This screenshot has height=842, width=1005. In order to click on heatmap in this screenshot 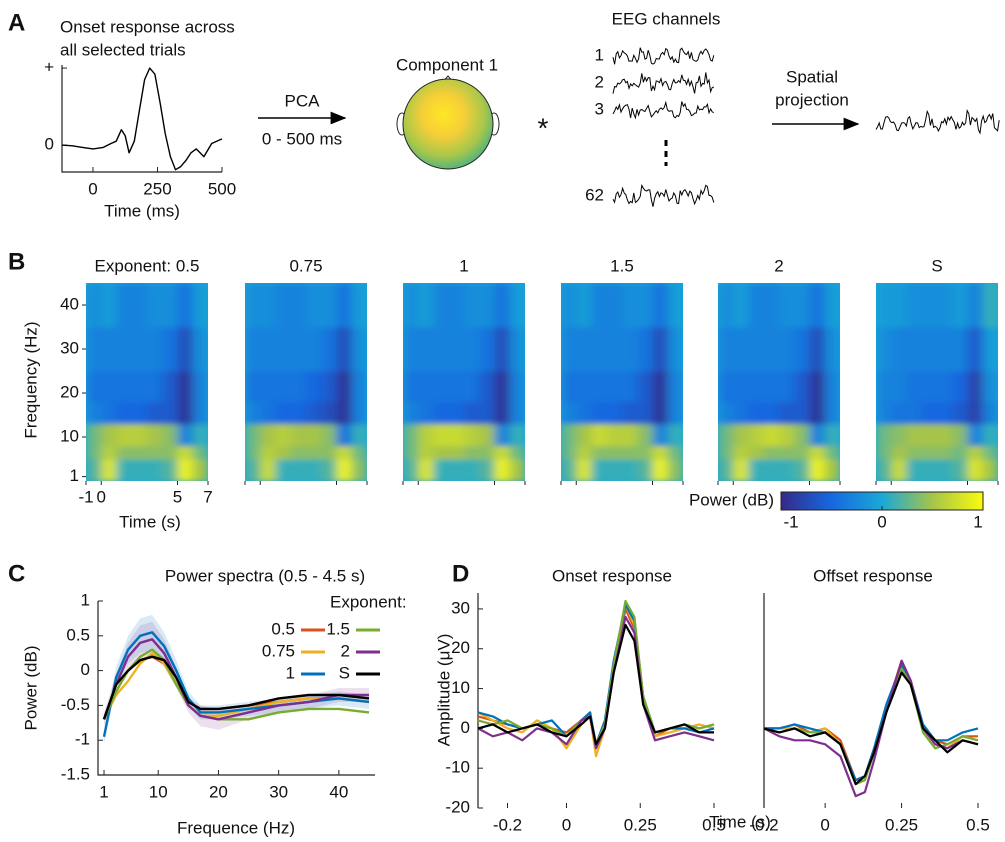, I will do `click(622, 382)`.